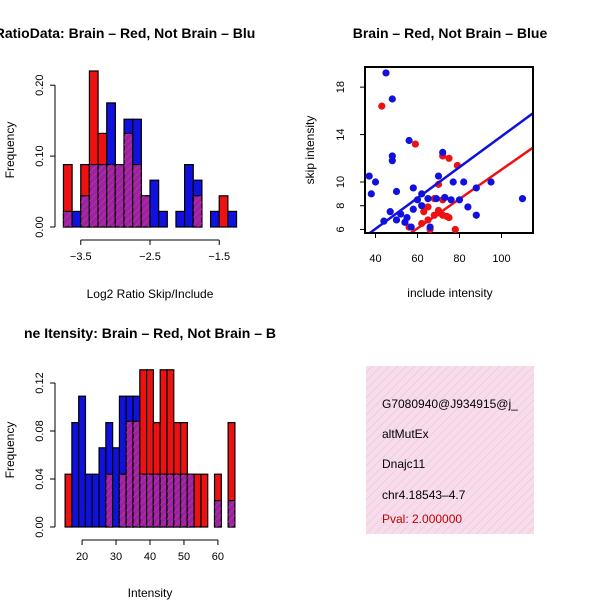 The width and height of the screenshot is (600, 600). What do you see at coordinates (40, 155) in the screenshot?
I see `ratio-histogram-y-tick-label: 0.10` at bounding box center [40, 155].